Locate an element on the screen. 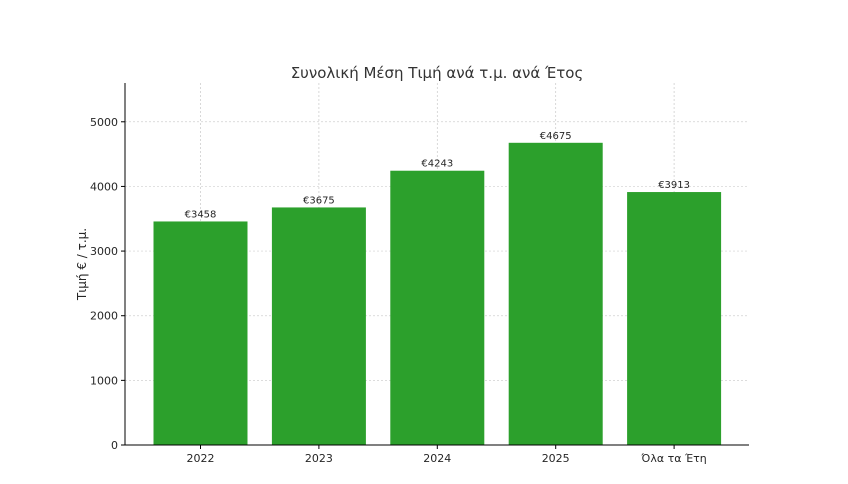  y-axis-label: Τιμή € / τ.μ. is located at coordinates (82, 264).